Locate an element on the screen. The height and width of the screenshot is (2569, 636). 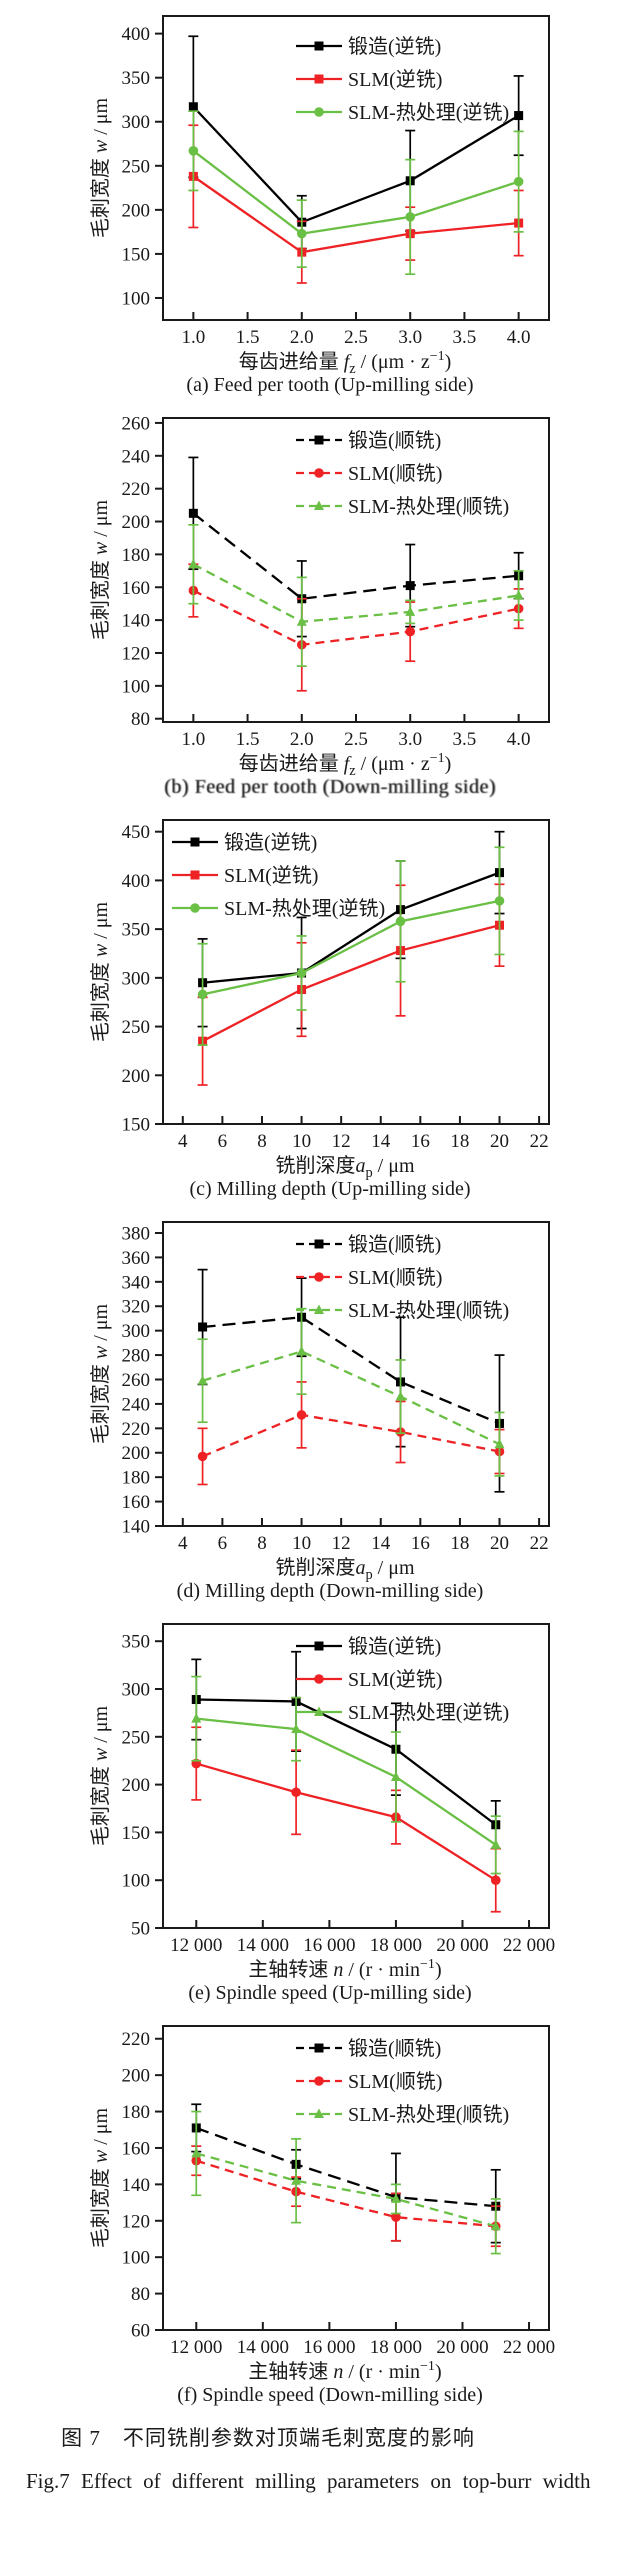
y-tick-label: 400 is located at coordinates (136, 881).